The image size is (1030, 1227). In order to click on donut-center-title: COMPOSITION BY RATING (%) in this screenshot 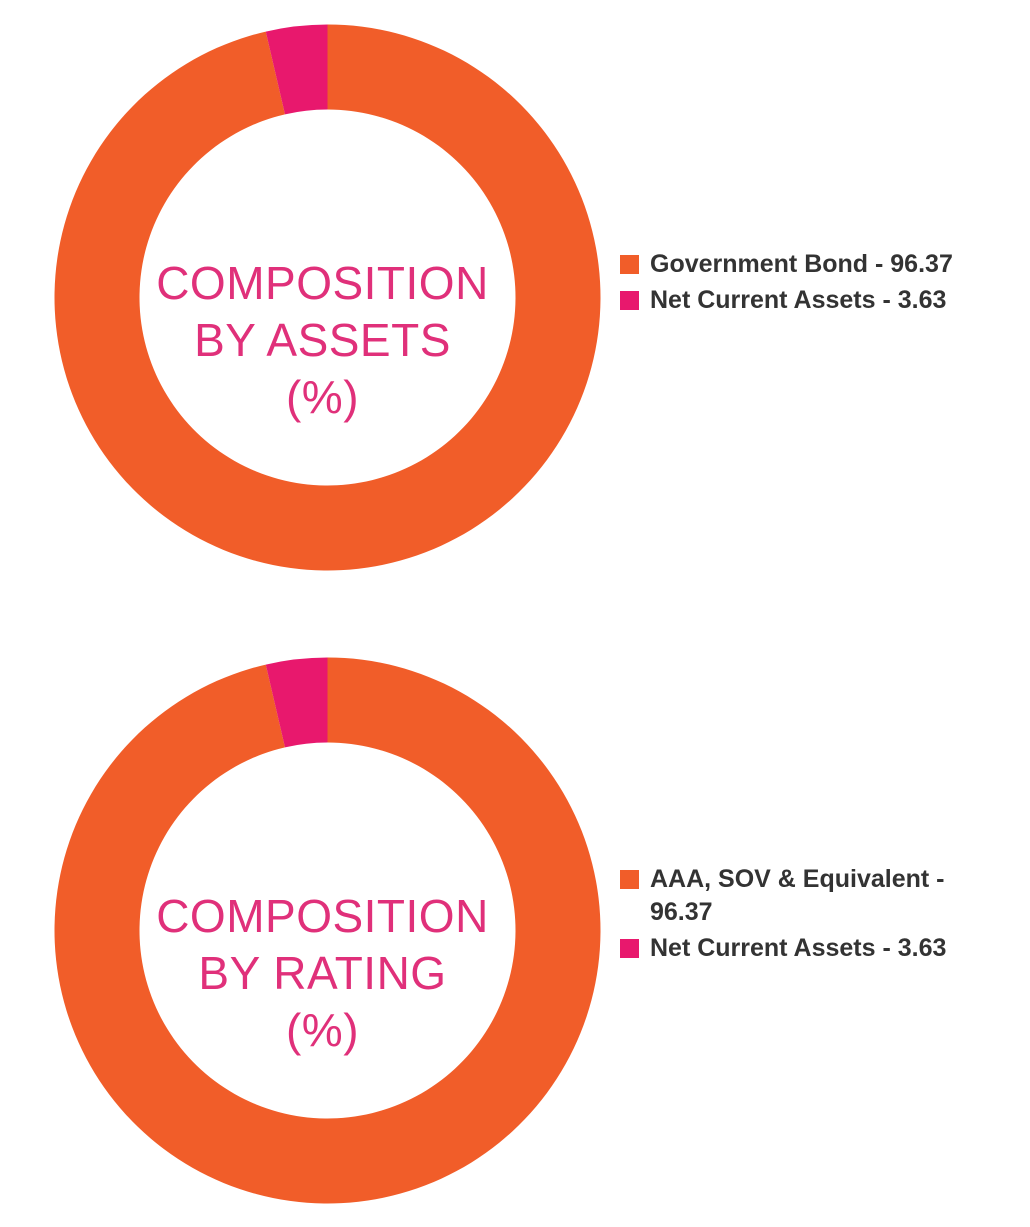, I will do `click(322, 973)`.